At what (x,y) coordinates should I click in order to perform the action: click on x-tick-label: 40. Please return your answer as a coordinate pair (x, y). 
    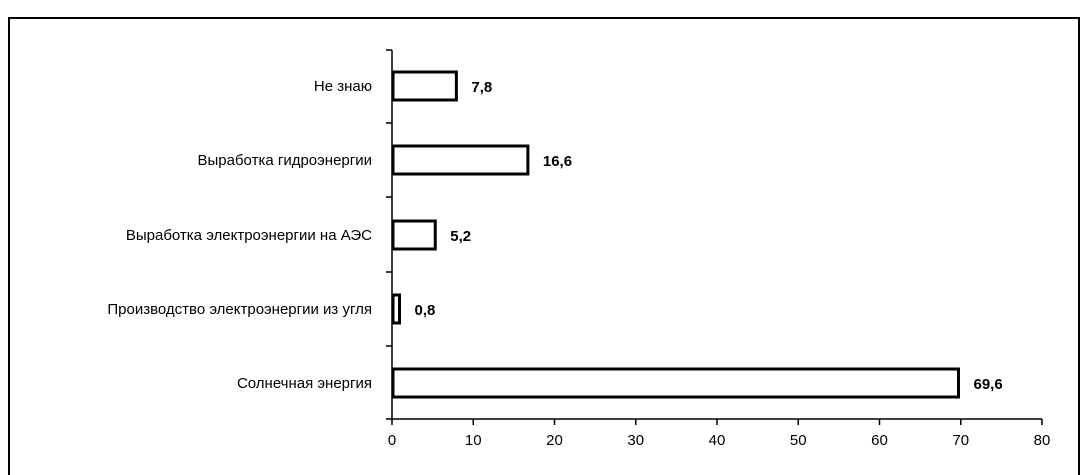
    Looking at the image, I should click on (717, 440).